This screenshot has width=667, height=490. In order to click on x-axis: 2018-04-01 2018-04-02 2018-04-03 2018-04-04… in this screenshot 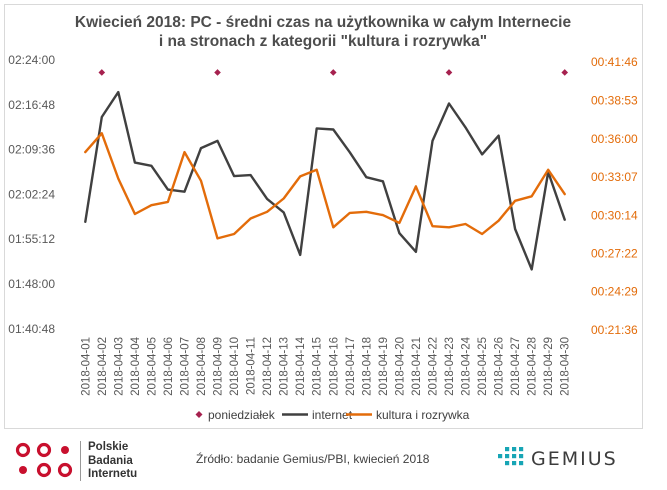, I will do `click(325, 365)`.